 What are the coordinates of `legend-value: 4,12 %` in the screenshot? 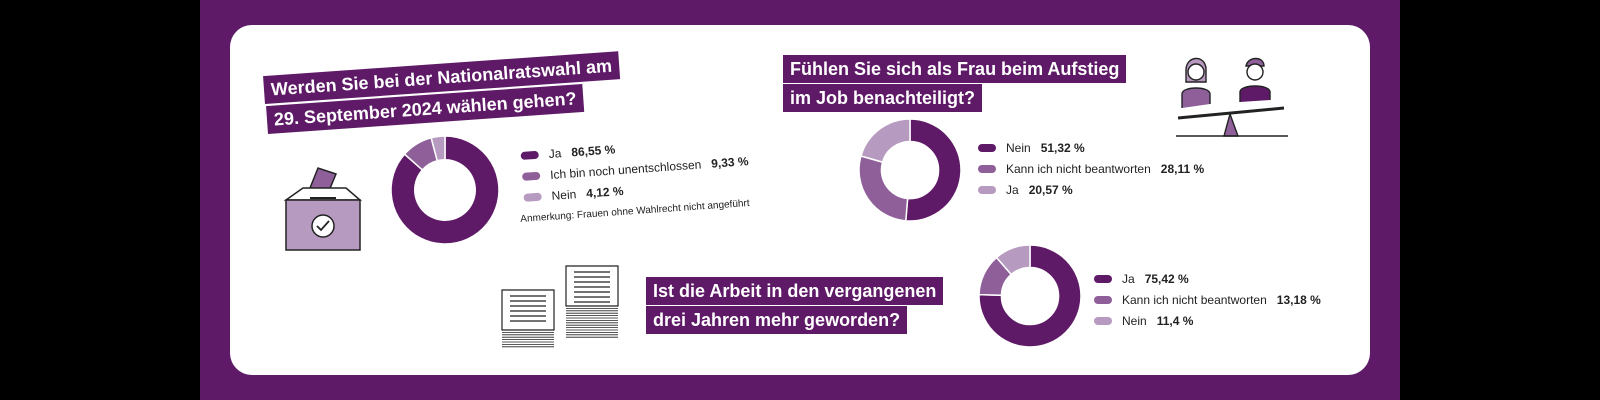 It's located at (604, 191).